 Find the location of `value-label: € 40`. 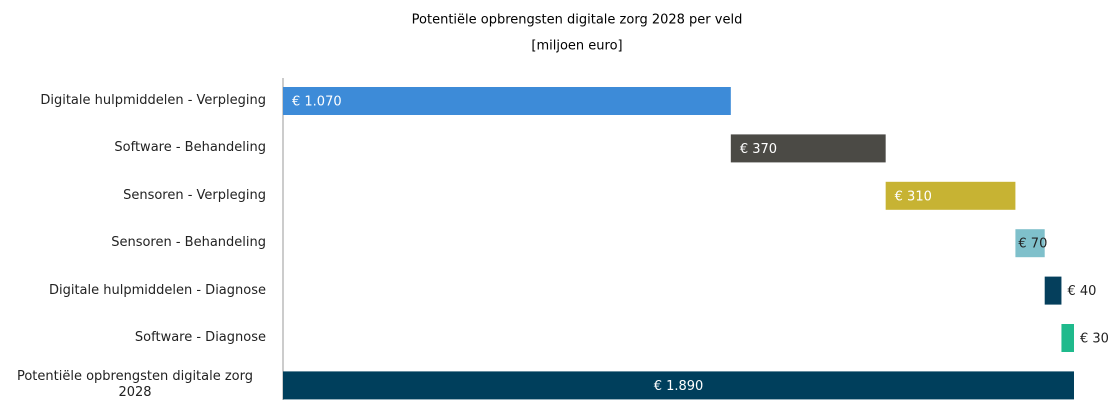

value-label: € 40 is located at coordinates (1081, 291).